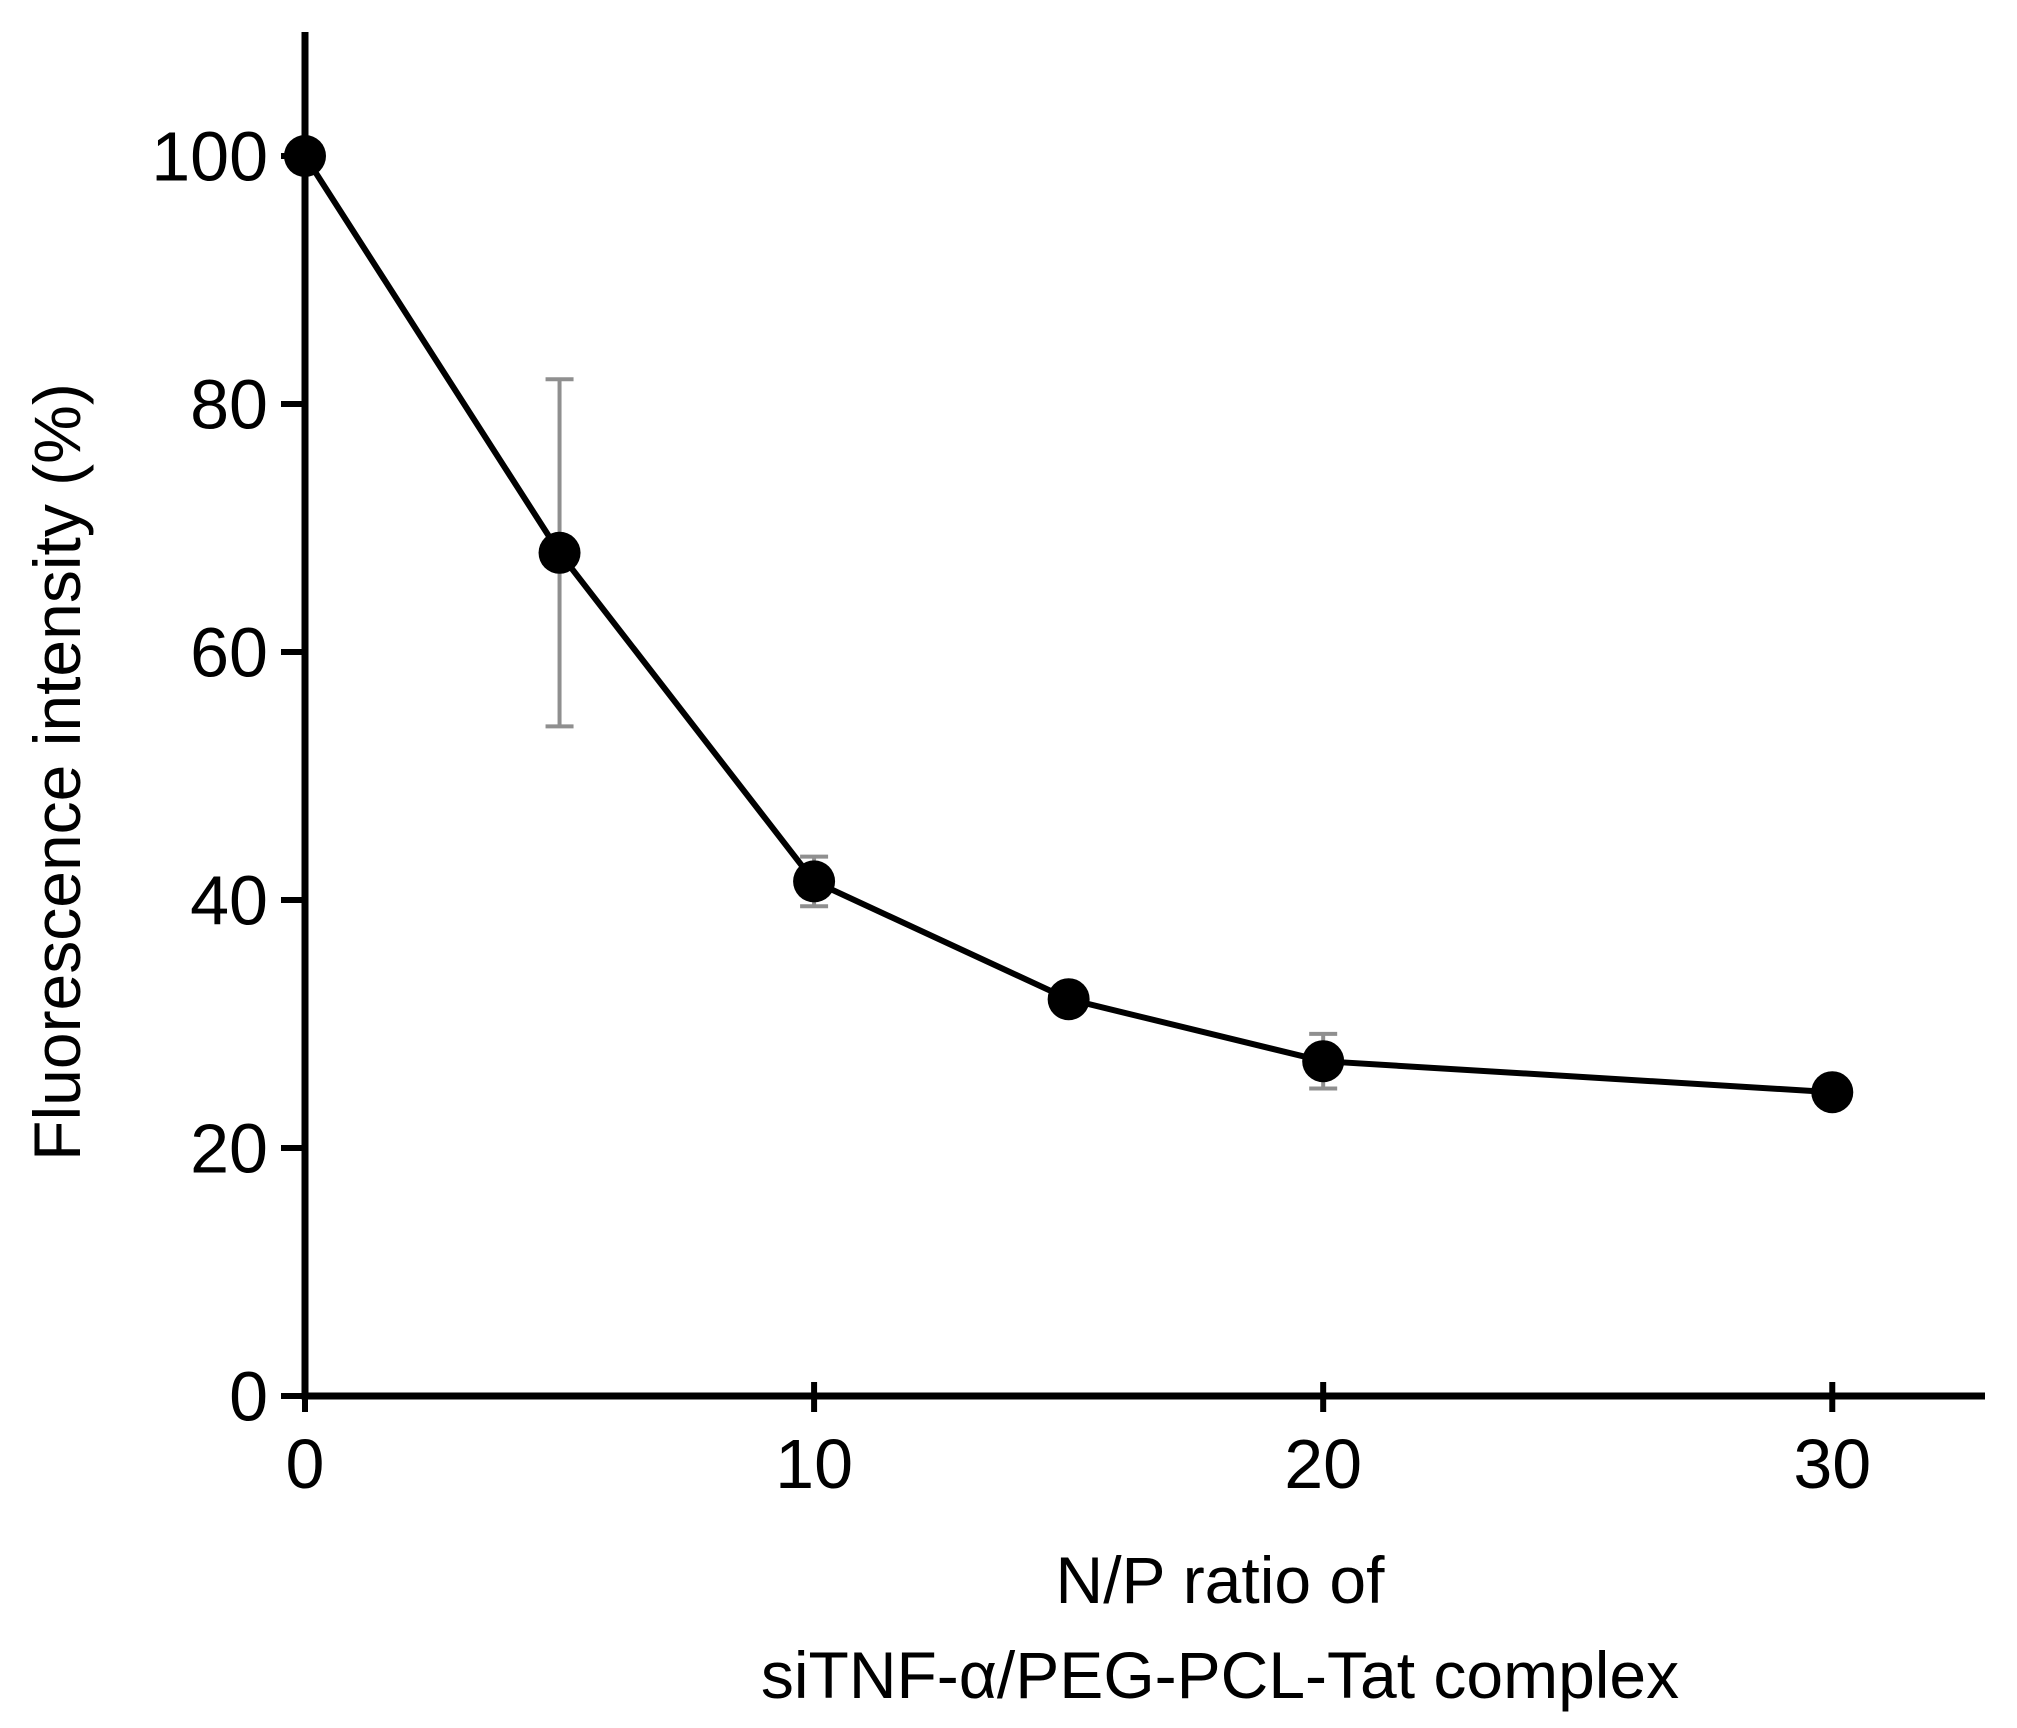  Describe the element at coordinates (229, 653) in the screenshot. I see `y-tick-label: 60` at that location.